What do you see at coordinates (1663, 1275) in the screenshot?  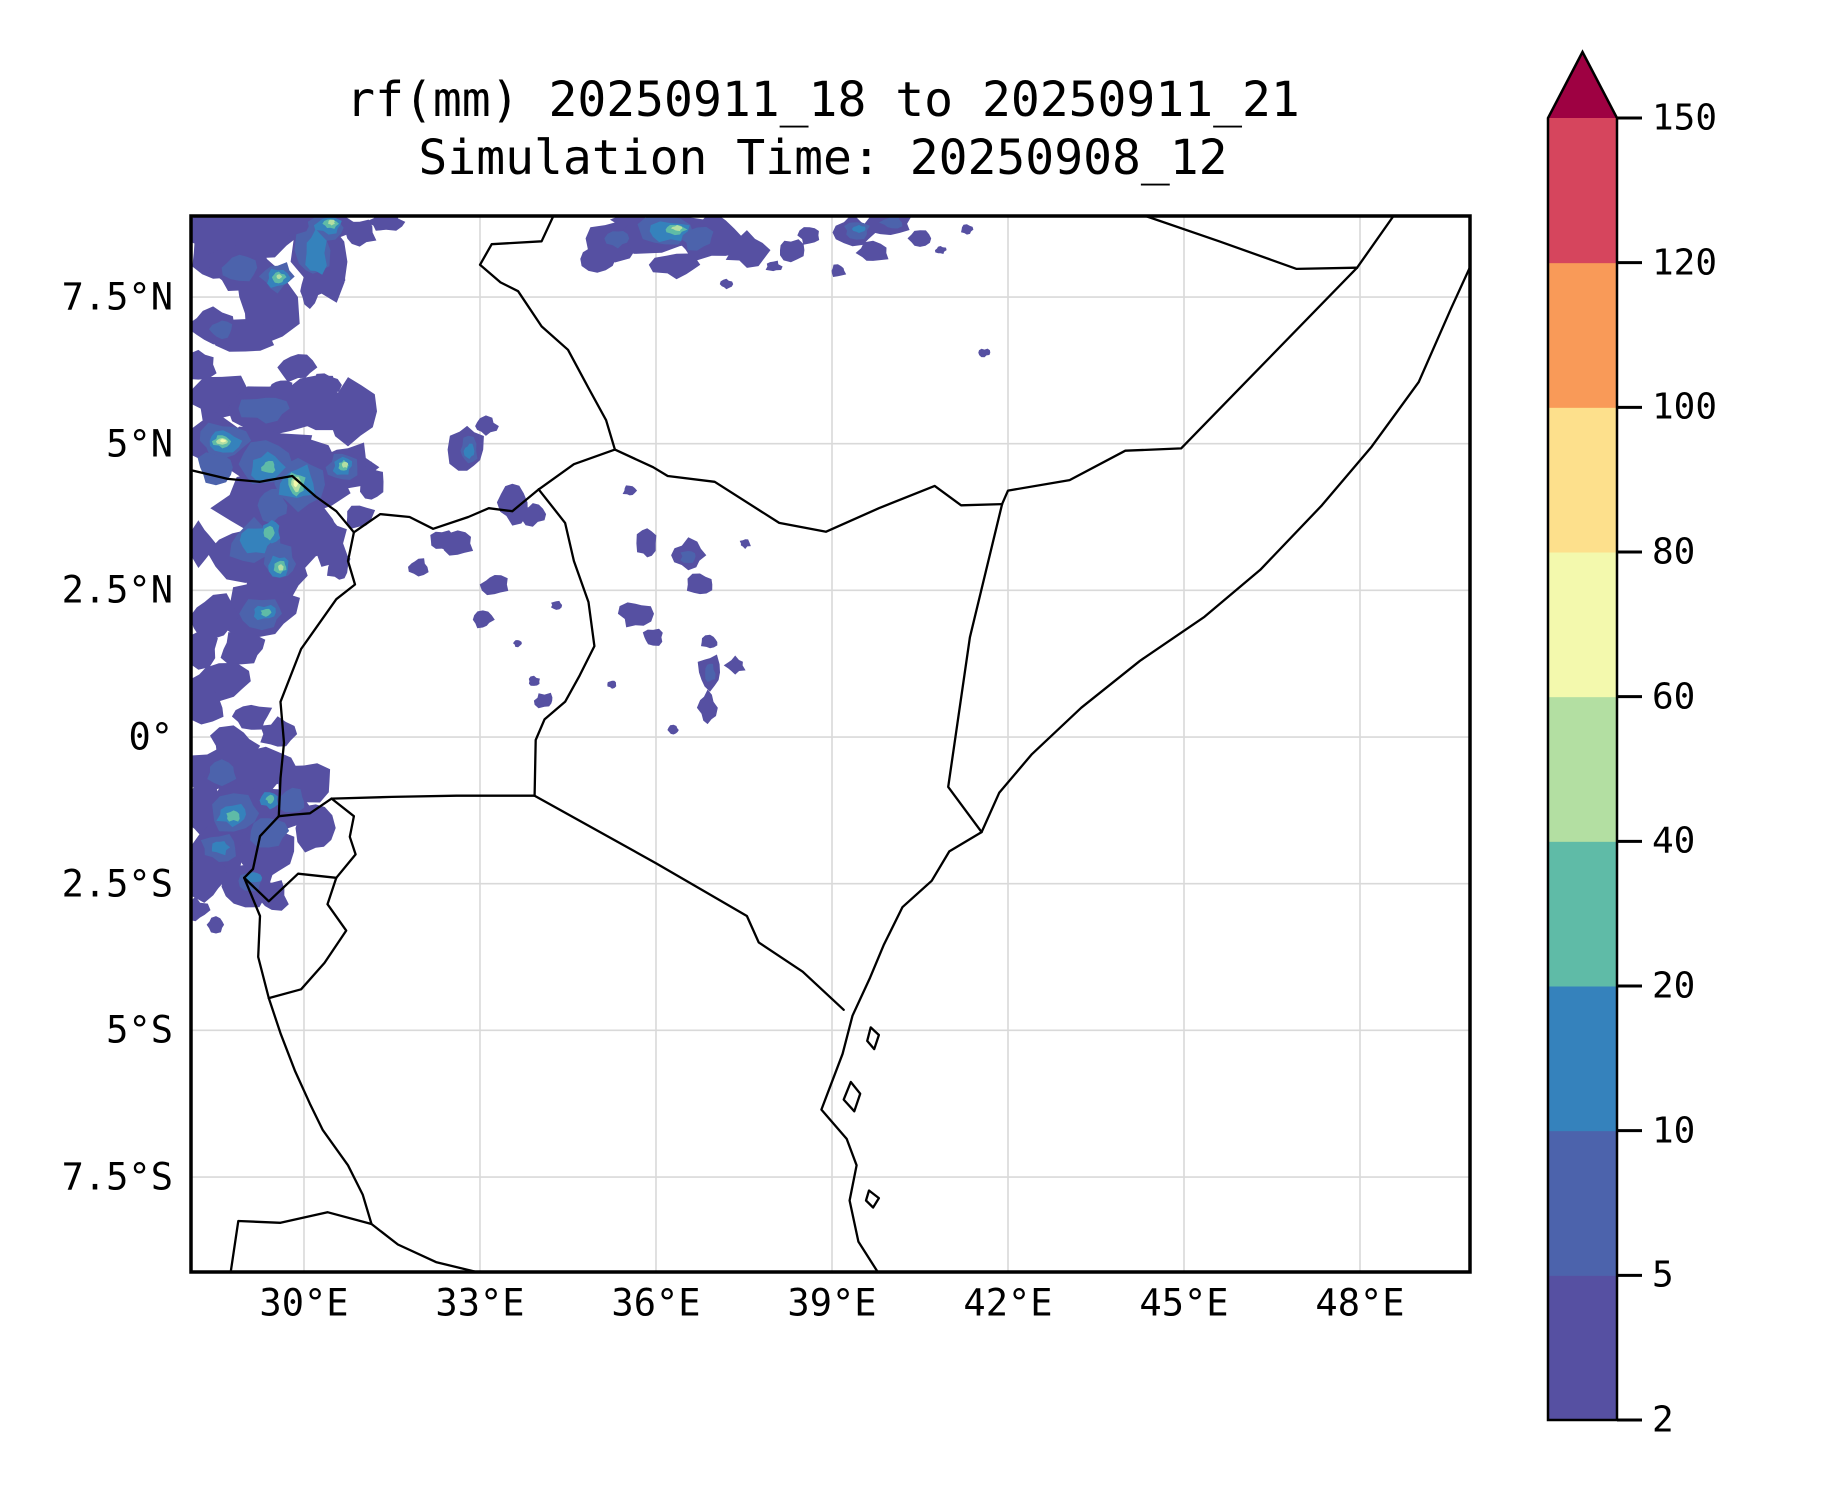 I see `colorbar-tick-label: 5` at bounding box center [1663, 1275].